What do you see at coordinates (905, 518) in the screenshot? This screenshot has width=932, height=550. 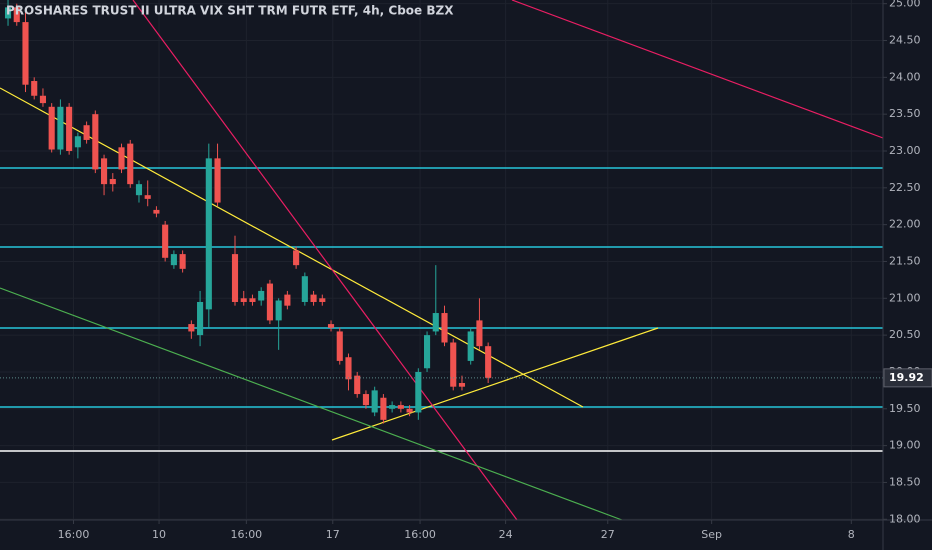 I see `y-tick-label: 18.00` at bounding box center [905, 518].